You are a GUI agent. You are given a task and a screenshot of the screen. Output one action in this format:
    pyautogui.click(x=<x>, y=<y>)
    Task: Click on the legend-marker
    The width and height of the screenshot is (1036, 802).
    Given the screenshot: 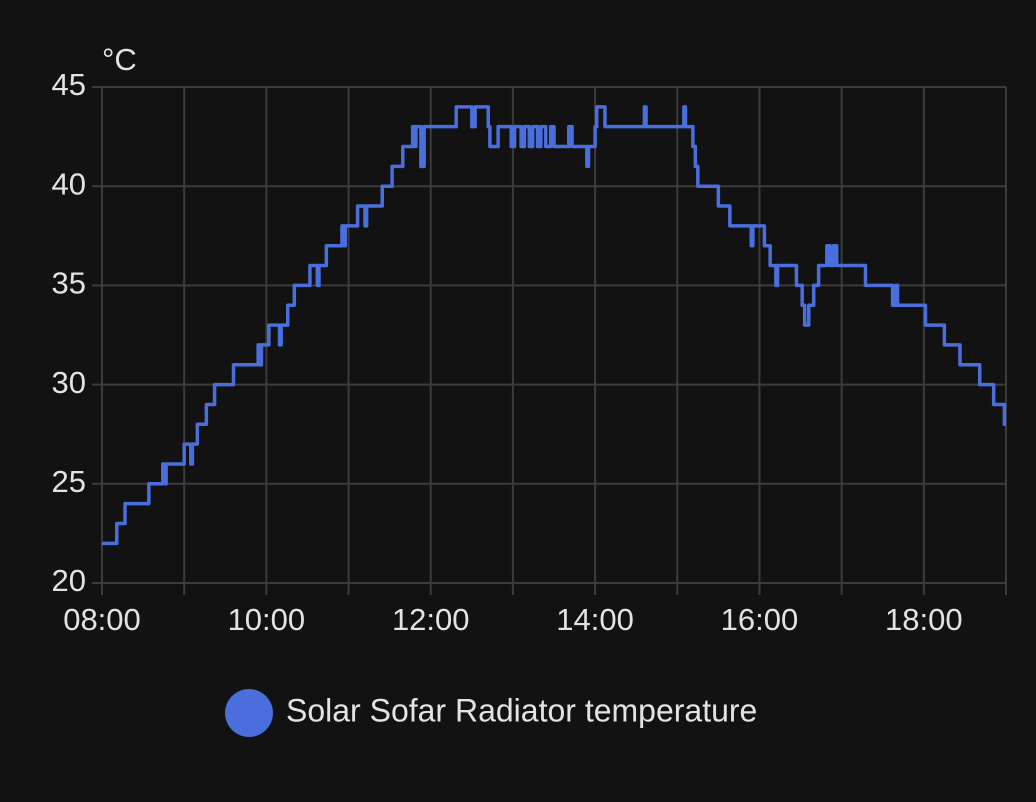 What is the action you would take?
    pyautogui.click(x=249, y=713)
    